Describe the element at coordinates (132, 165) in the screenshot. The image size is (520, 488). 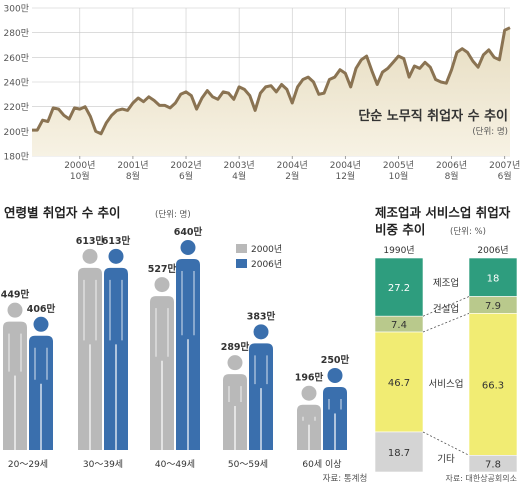
I see `x-tick-year: 2001년` at that location.